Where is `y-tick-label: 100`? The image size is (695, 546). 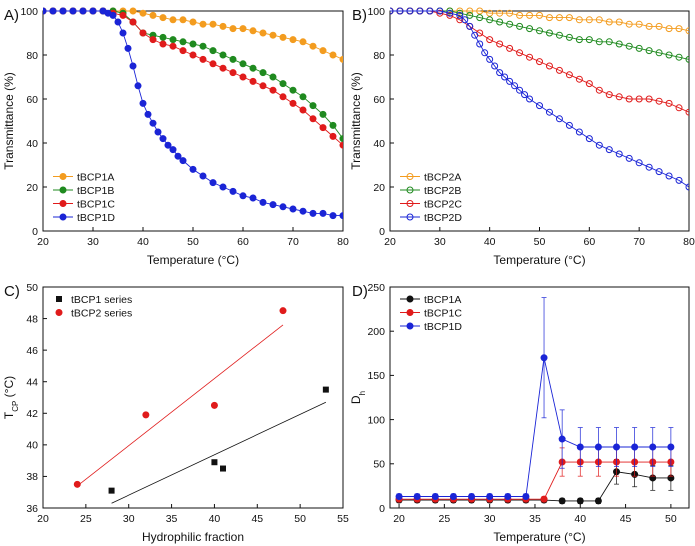 y-tick-label: 100 is located at coordinates (376, 12).